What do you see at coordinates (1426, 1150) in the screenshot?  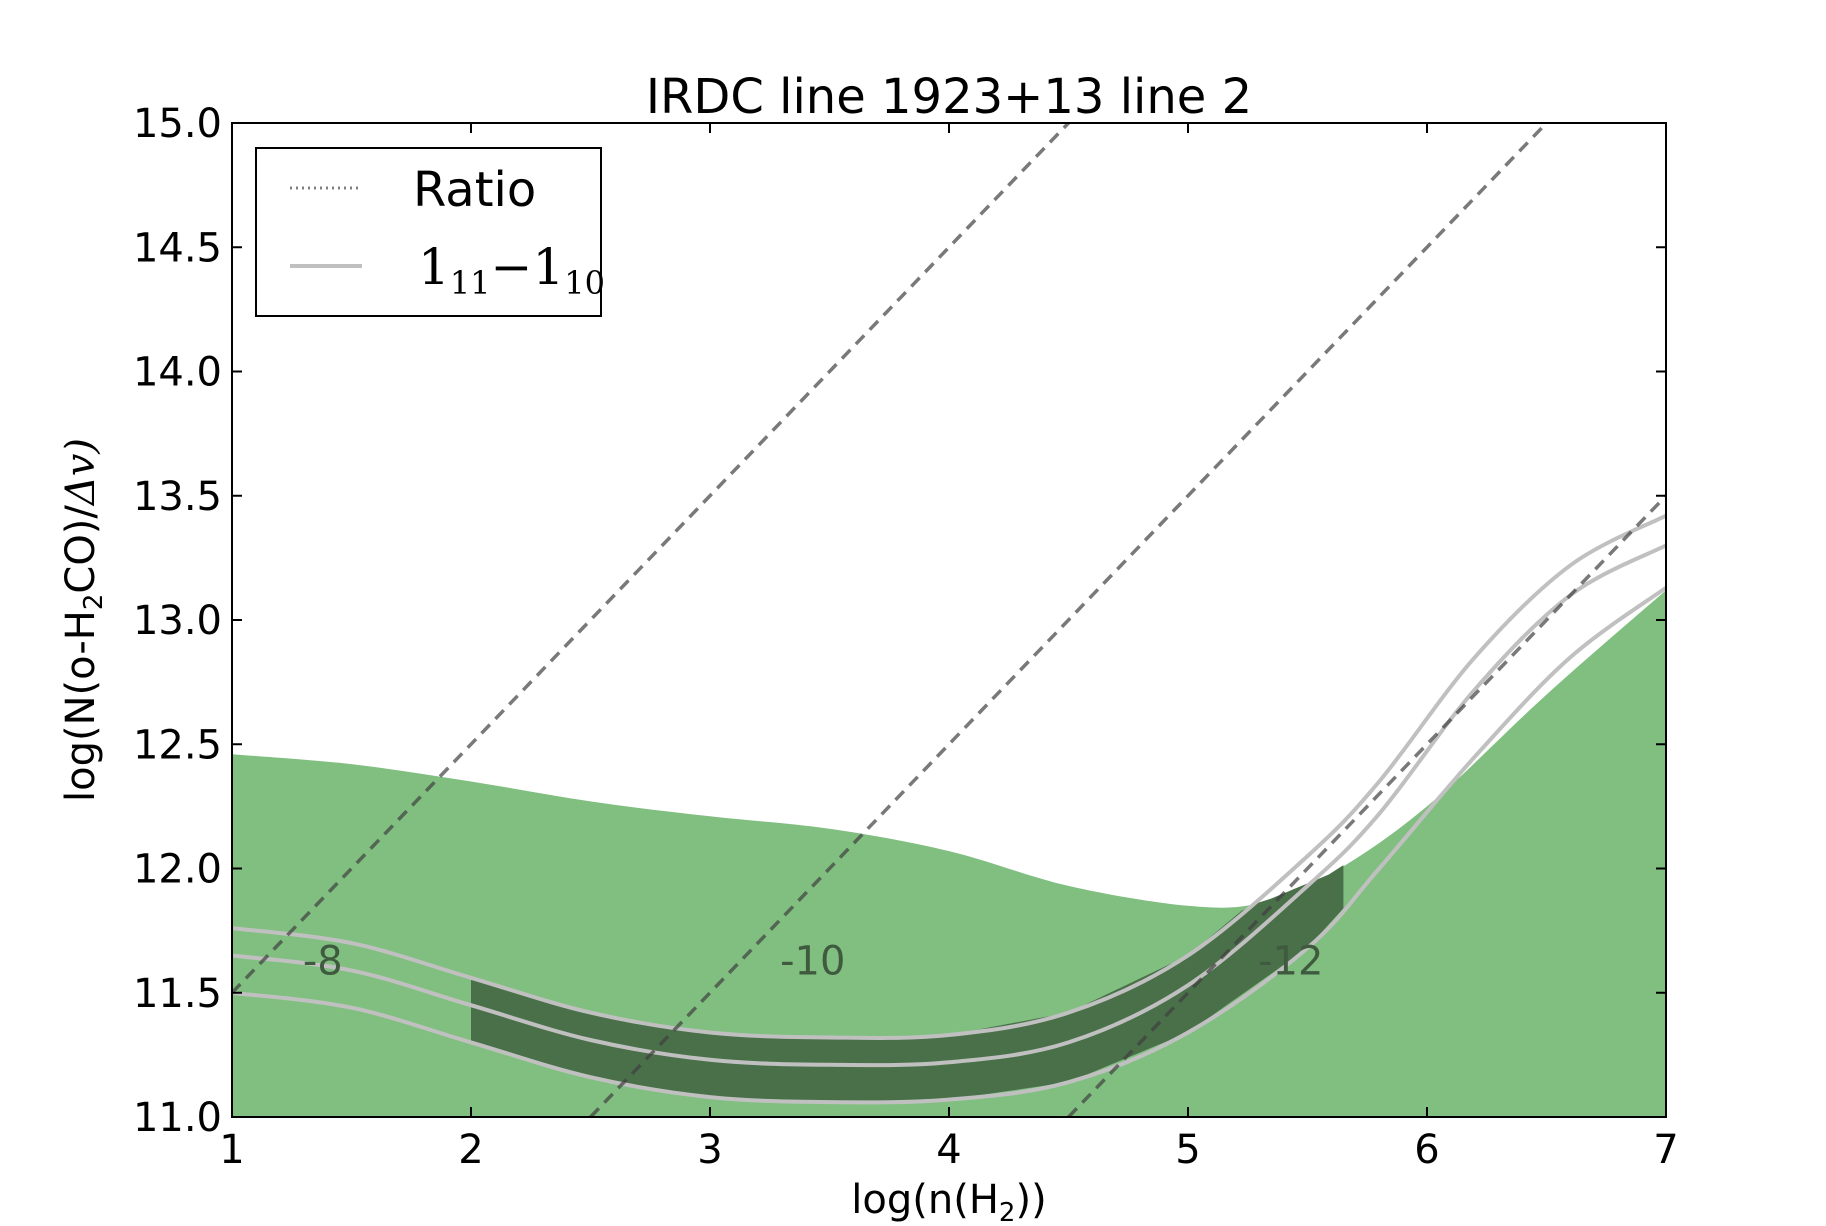 I see `x-tick-label: 6` at bounding box center [1426, 1150].